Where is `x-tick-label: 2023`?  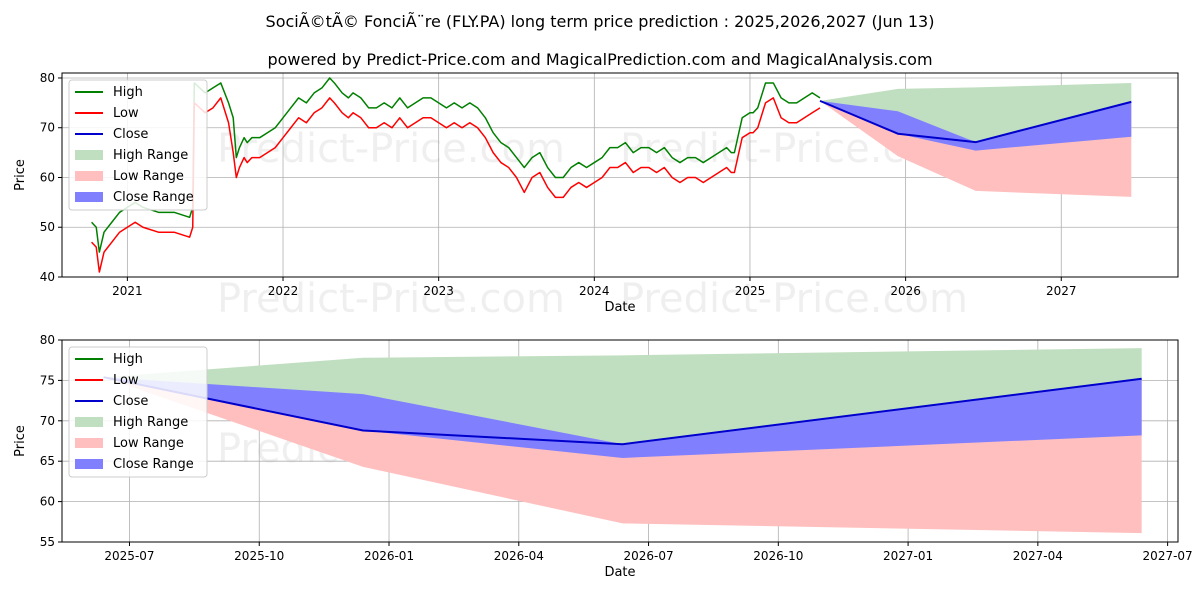 x-tick-label: 2023 is located at coordinates (438, 291).